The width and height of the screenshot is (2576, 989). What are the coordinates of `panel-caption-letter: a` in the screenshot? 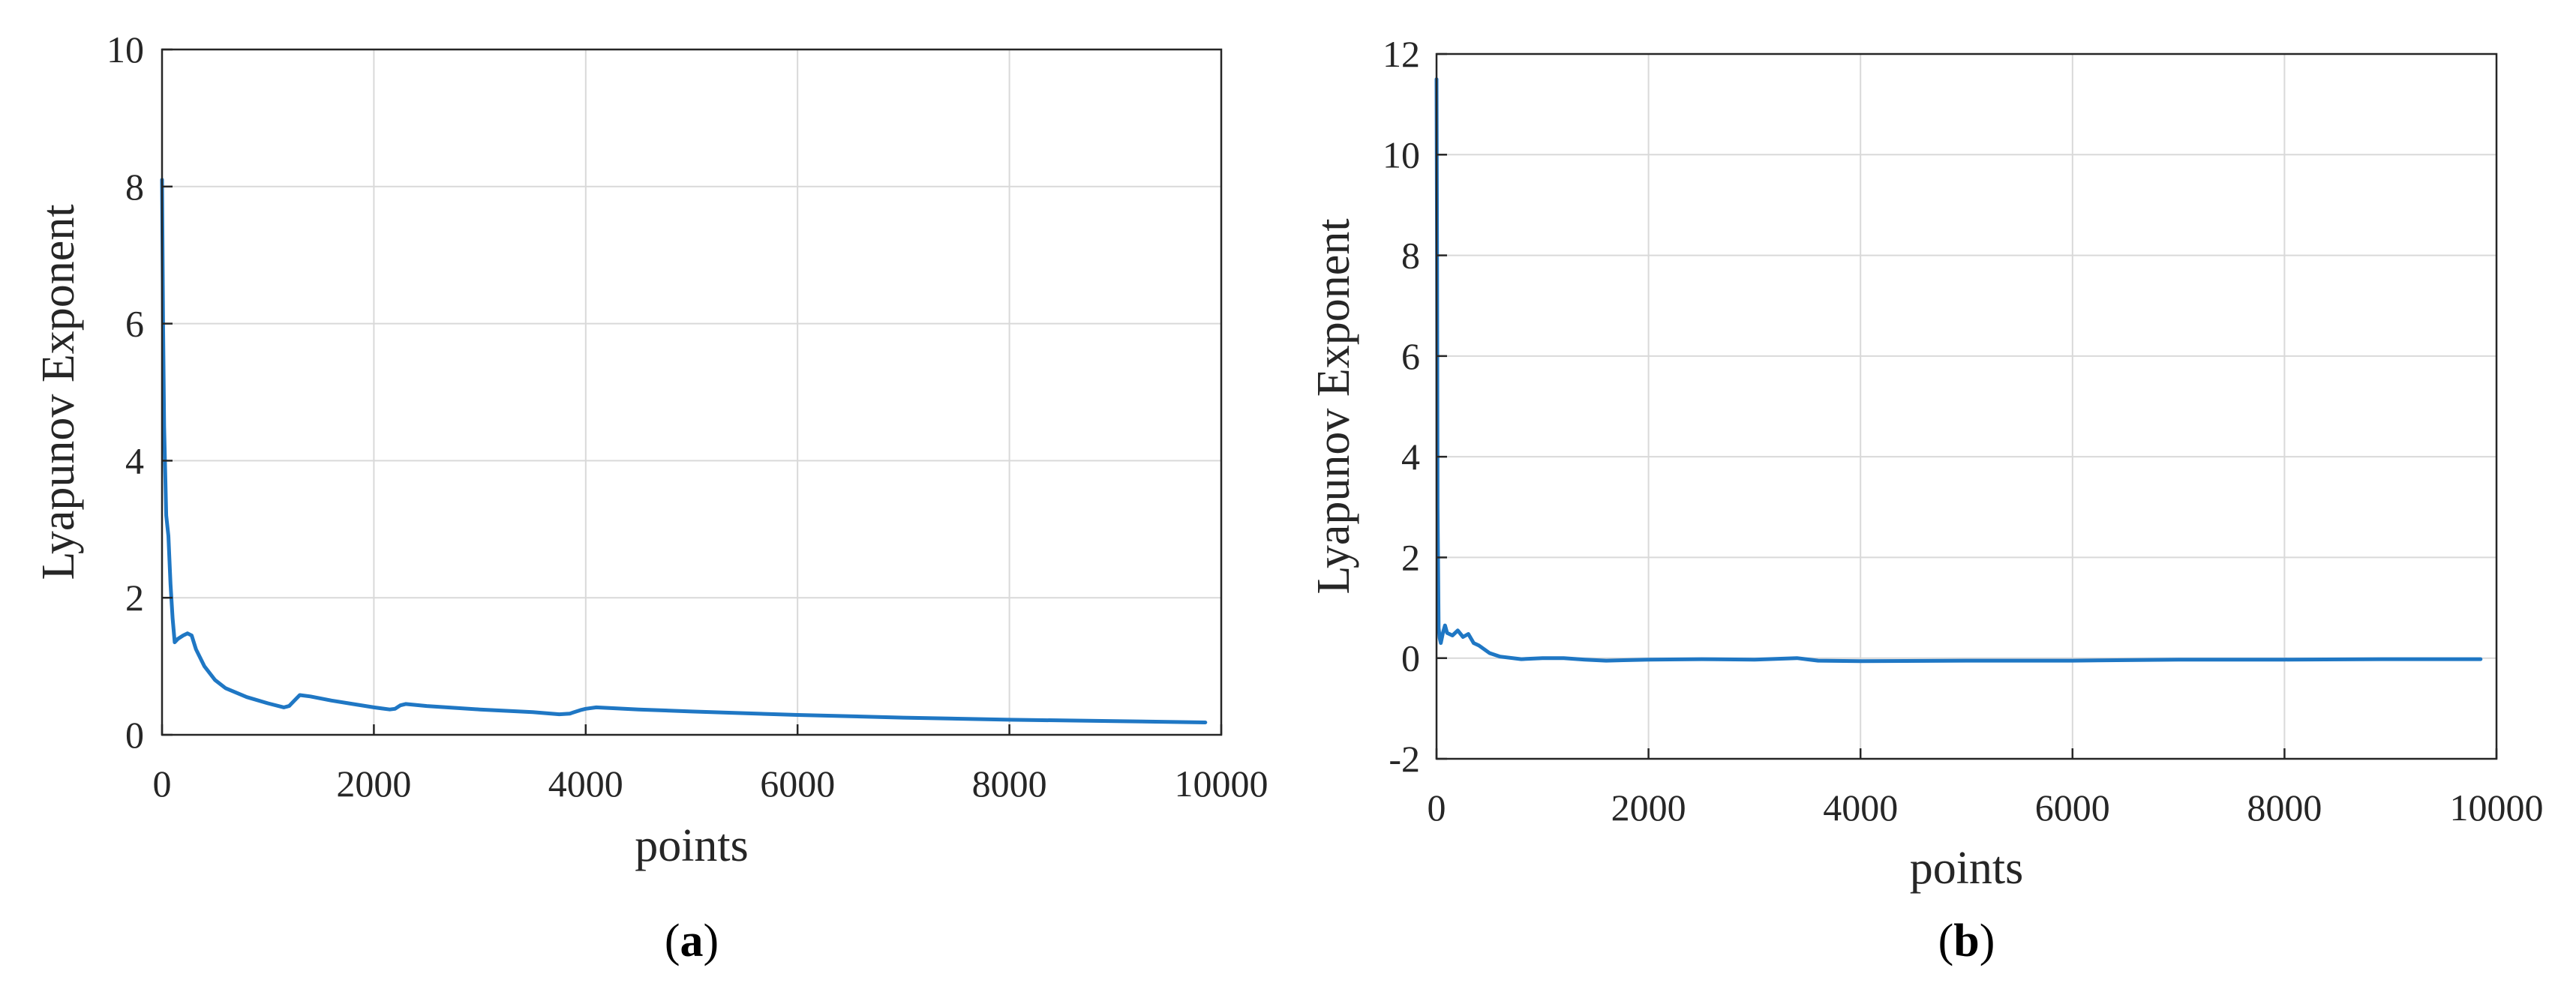 It's located at (692, 941).